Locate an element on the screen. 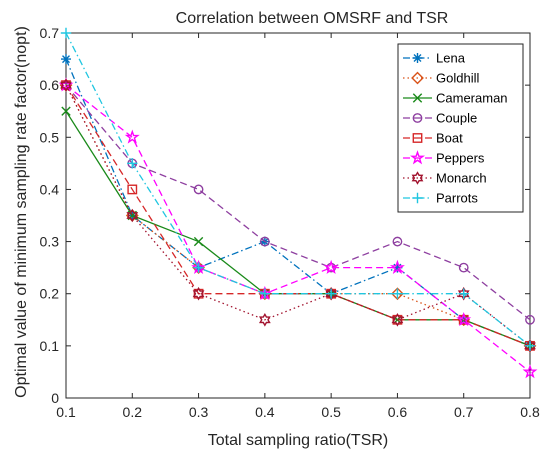 The width and height of the screenshot is (550, 457). x-tick-label: 0.2 is located at coordinates (133, 412).